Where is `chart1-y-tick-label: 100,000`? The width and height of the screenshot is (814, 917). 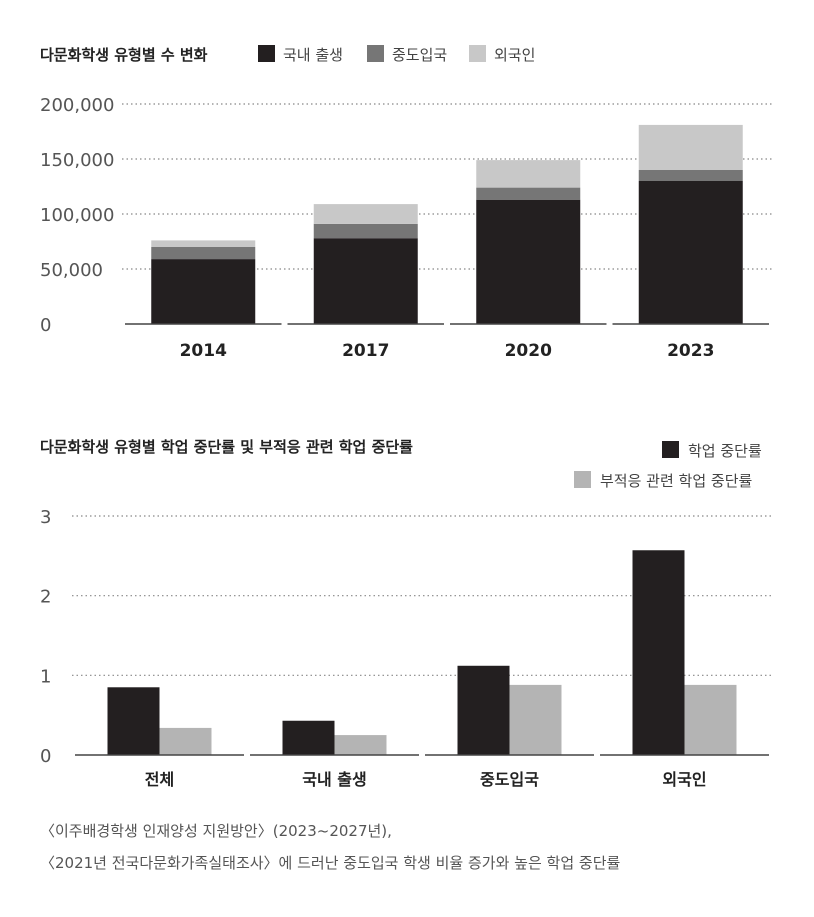 chart1-y-tick-label: 100,000 is located at coordinates (77, 215).